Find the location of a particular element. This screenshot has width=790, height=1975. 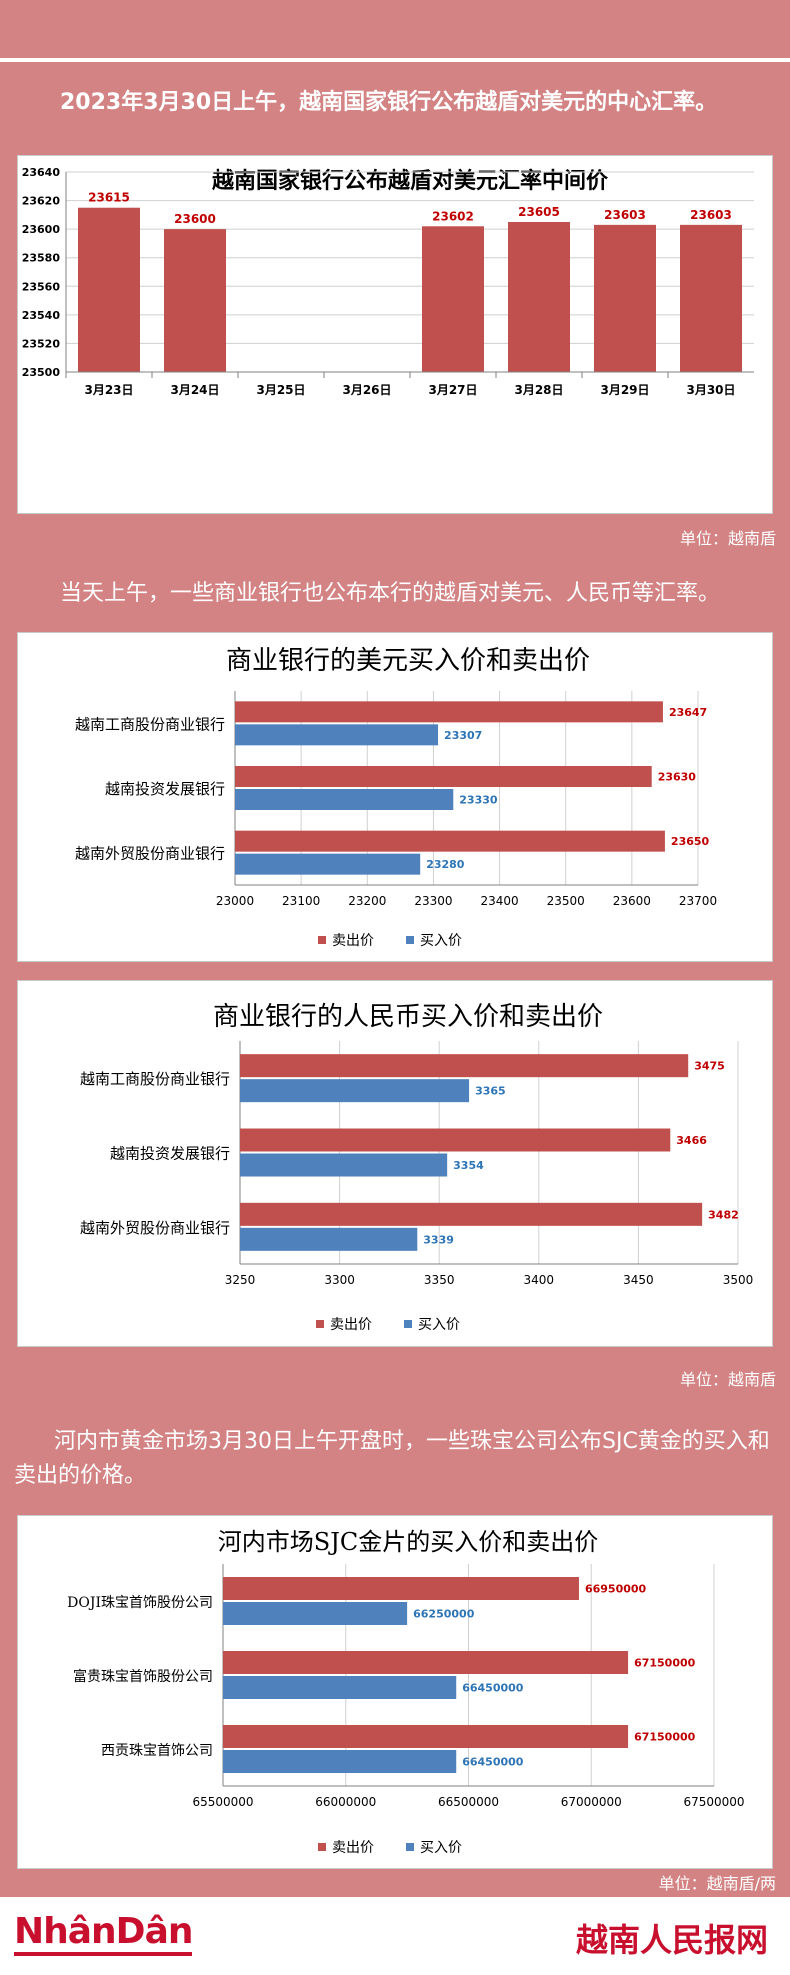

chart-title: 商业银行的人民币买入价和卖出价 is located at coordinates (408, 1017).